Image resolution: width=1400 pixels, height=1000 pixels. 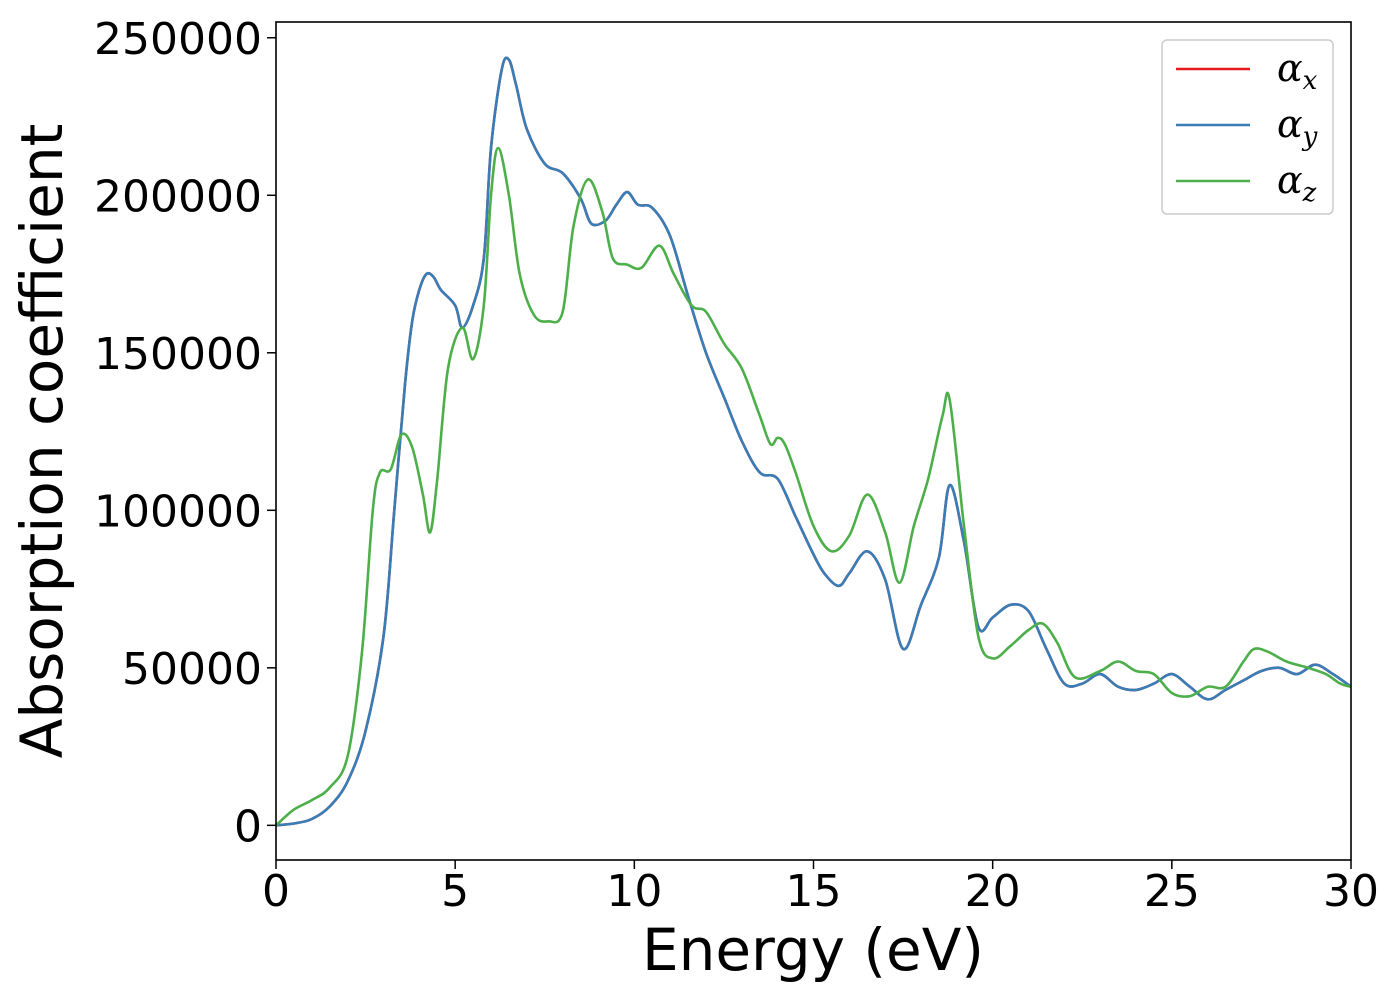 What do you see at coordinates (455, 891) in the screenshot?
I see `x-tick-label: 5` at bounding box center [455, 891].